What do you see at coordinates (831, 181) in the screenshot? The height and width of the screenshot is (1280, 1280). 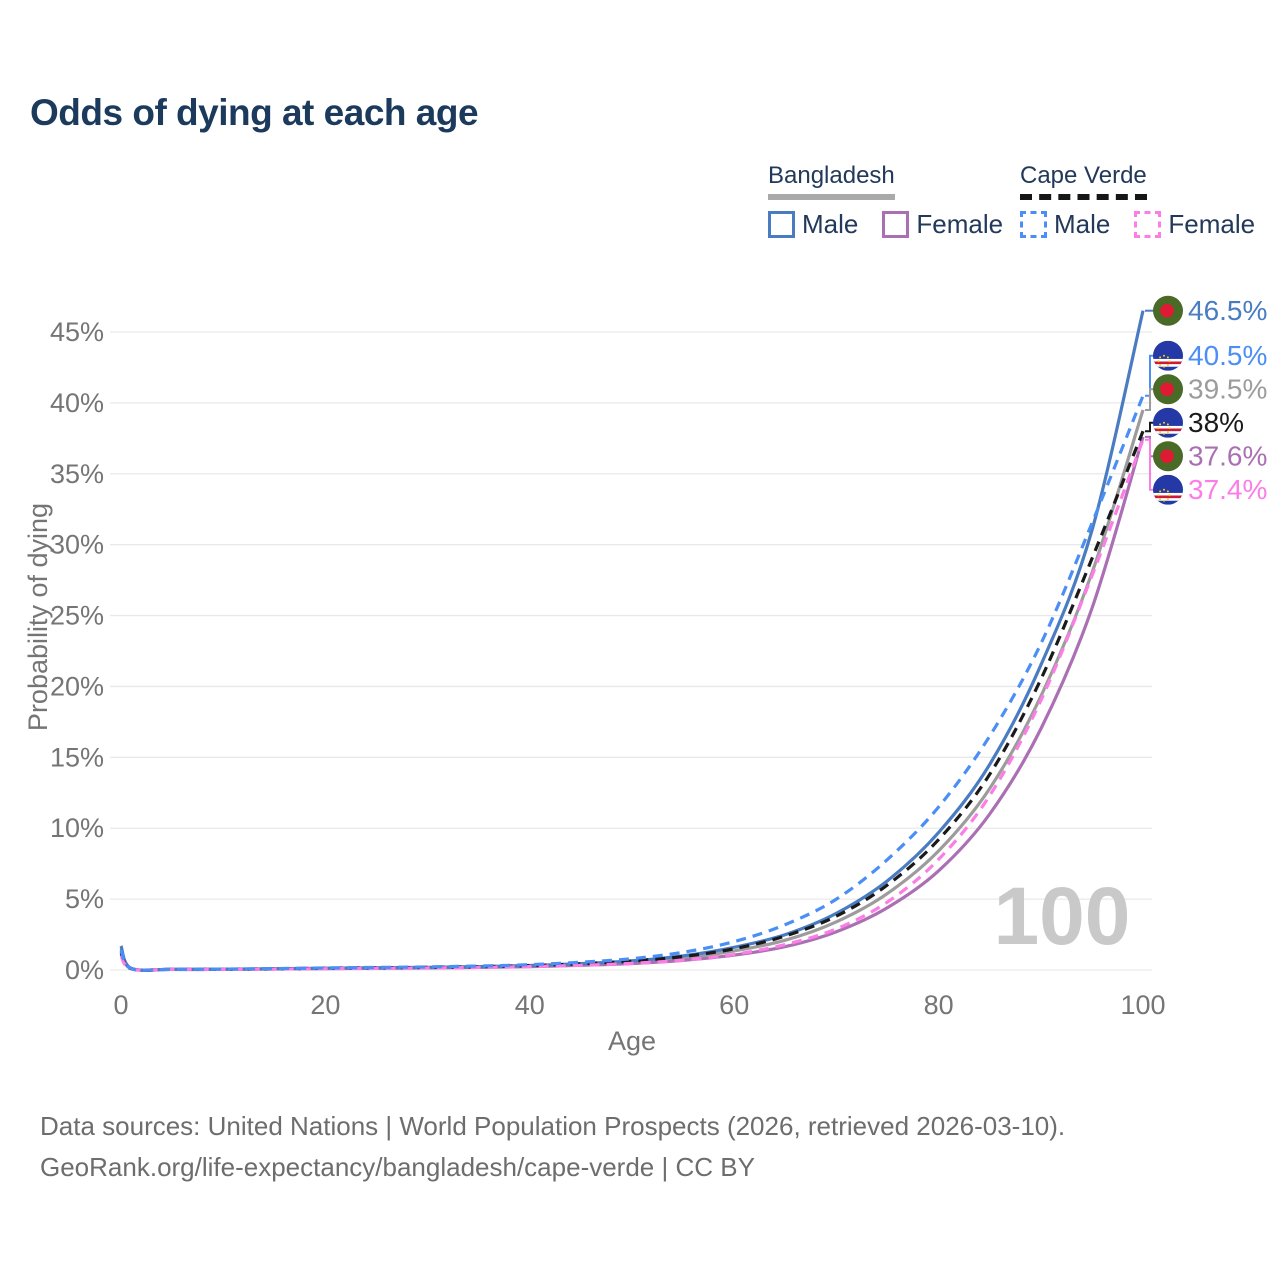 I see `legend-header-bangladesh: Bangladesh` at bounding box center [831, 181].